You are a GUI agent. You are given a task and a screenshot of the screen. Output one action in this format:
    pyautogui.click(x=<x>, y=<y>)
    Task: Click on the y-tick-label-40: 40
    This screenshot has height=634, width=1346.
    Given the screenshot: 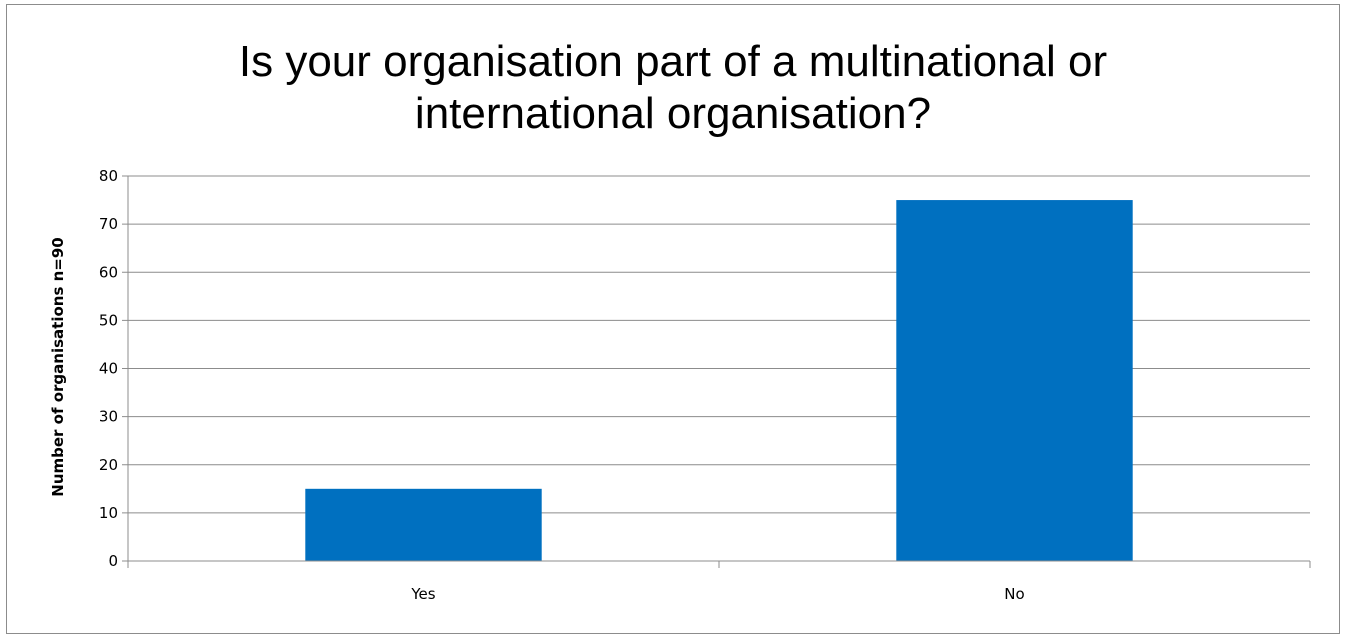 What is the action you would take?
    pyautogui.click(x=108, y=369)
    